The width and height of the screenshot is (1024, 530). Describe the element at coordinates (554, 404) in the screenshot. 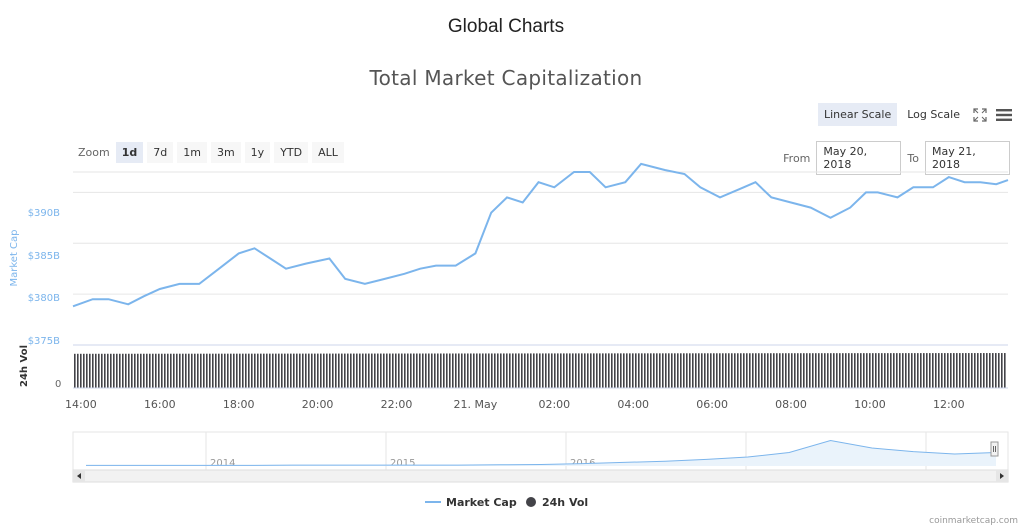

I see `x-tick-label: 02:00` at that location.